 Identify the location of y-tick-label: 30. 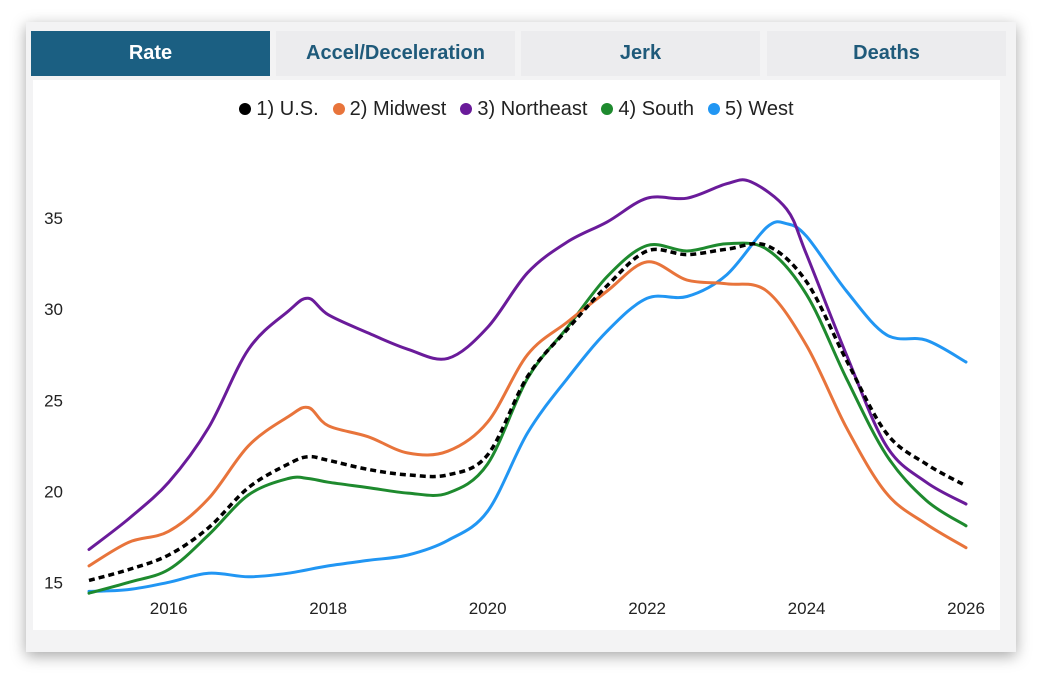
(53, 309).